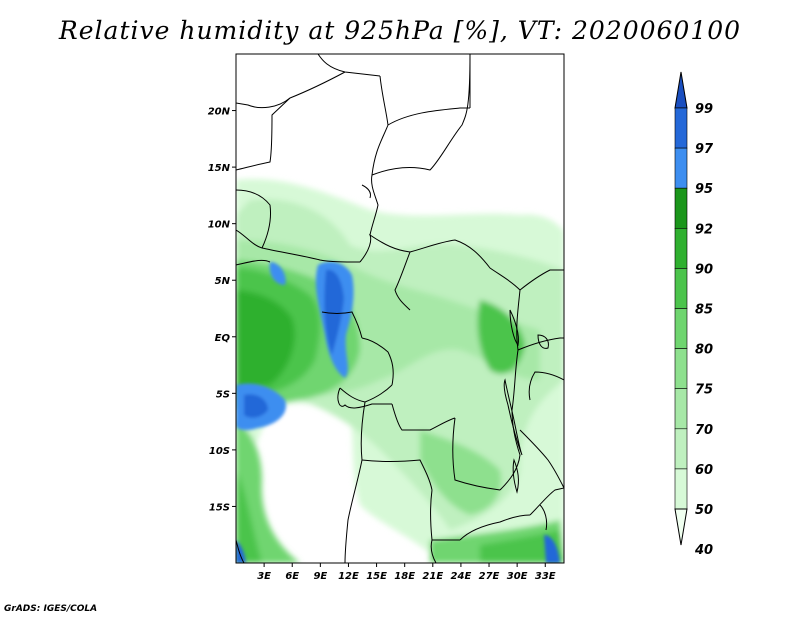 Image resolution: width=800 pixels, height=618 pixels. Describe the element at coordinates (704, 189) in the screenshot. I see `colorbar-label: 95` at that location.